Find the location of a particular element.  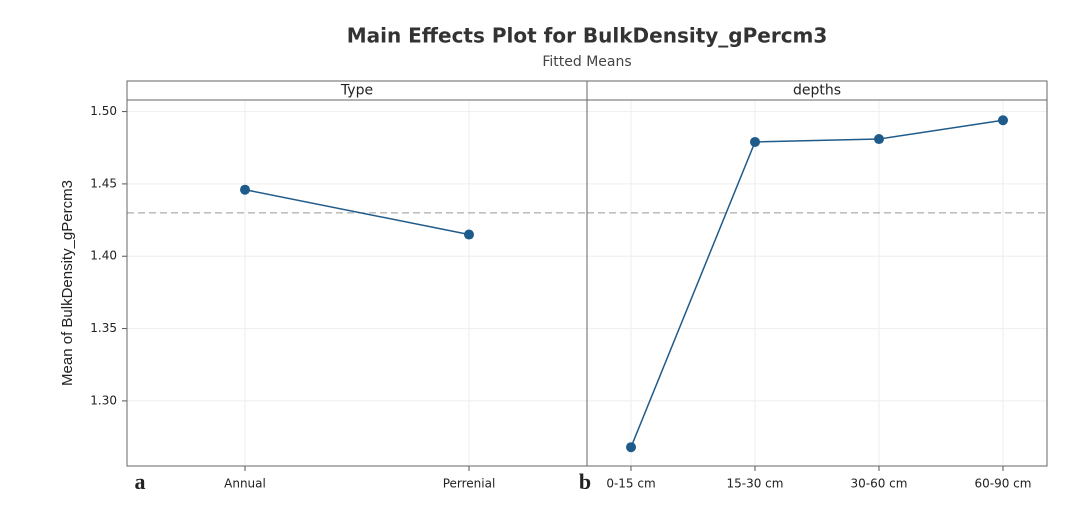

y-axis-label: Mean of BulkDensity_gPercm3 is located at coordinates (67, 283).